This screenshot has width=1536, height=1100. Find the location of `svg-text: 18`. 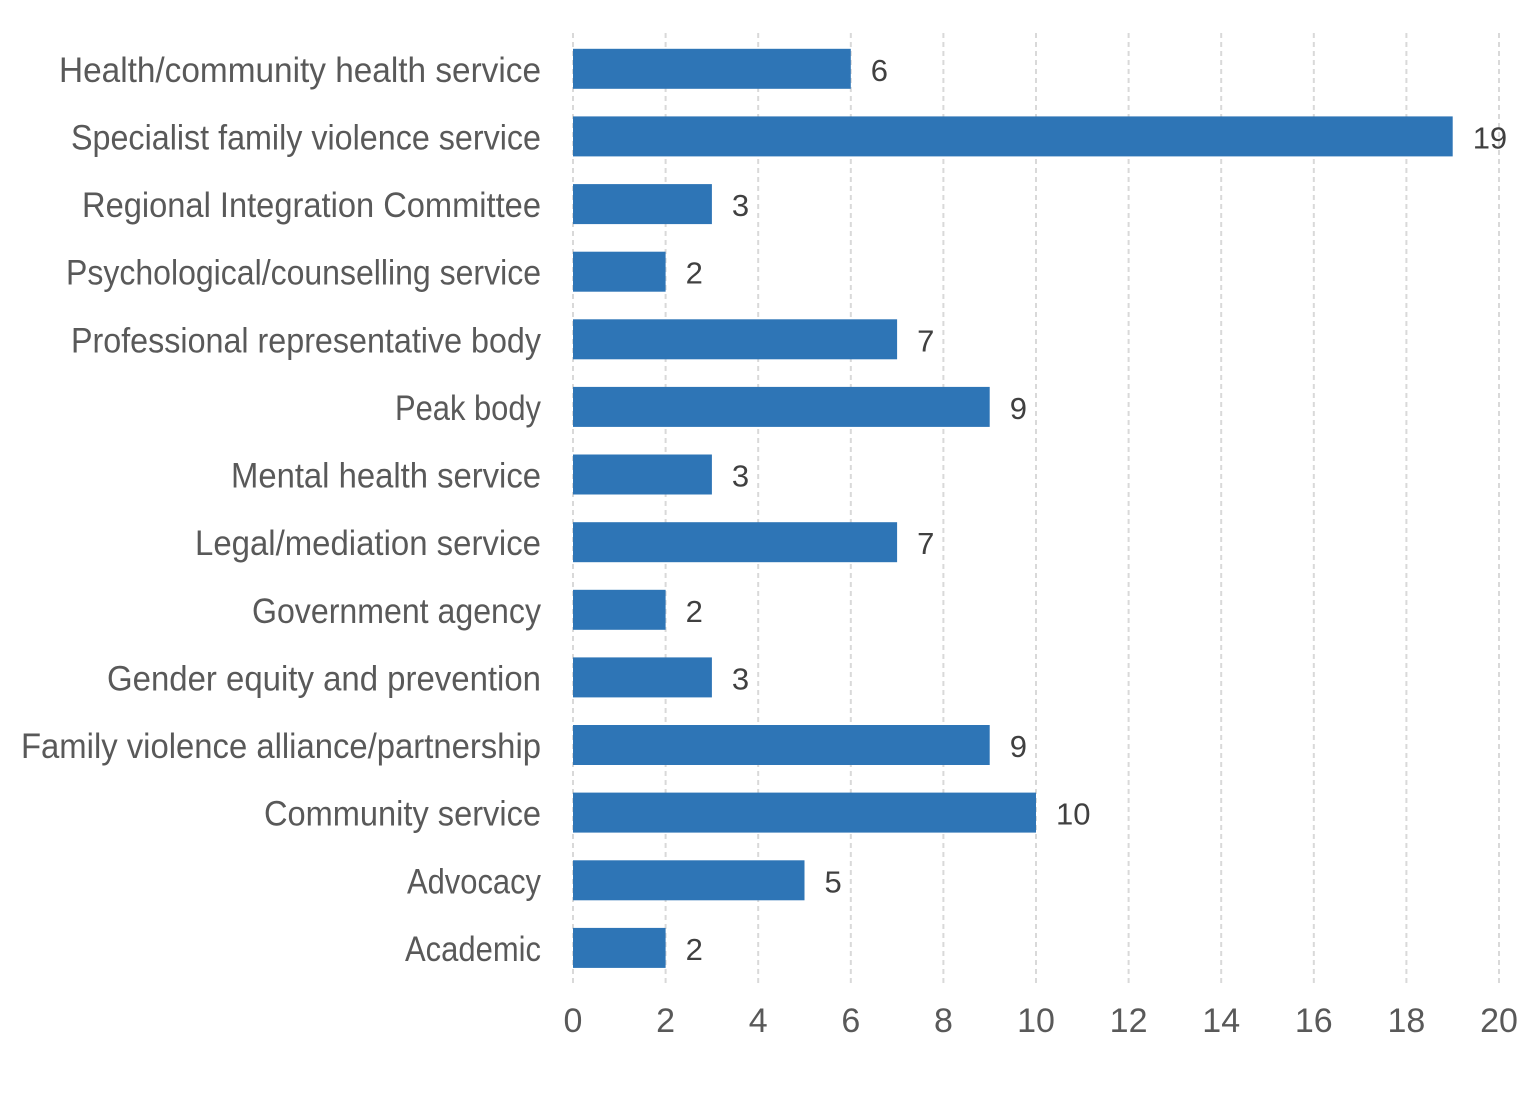

svg-text: 18 is located at coordinates (1406, 1021).